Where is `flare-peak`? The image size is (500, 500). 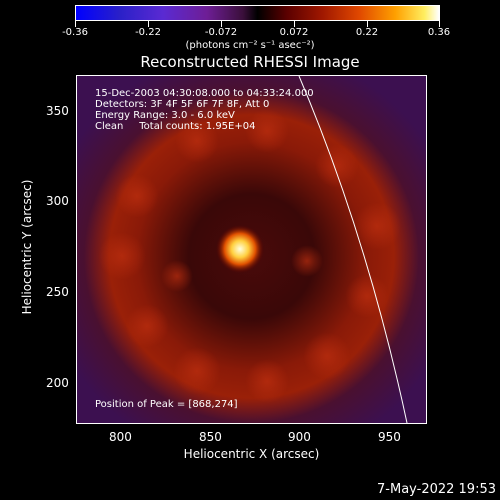
flare-peak is located at coordinates (240, 249).